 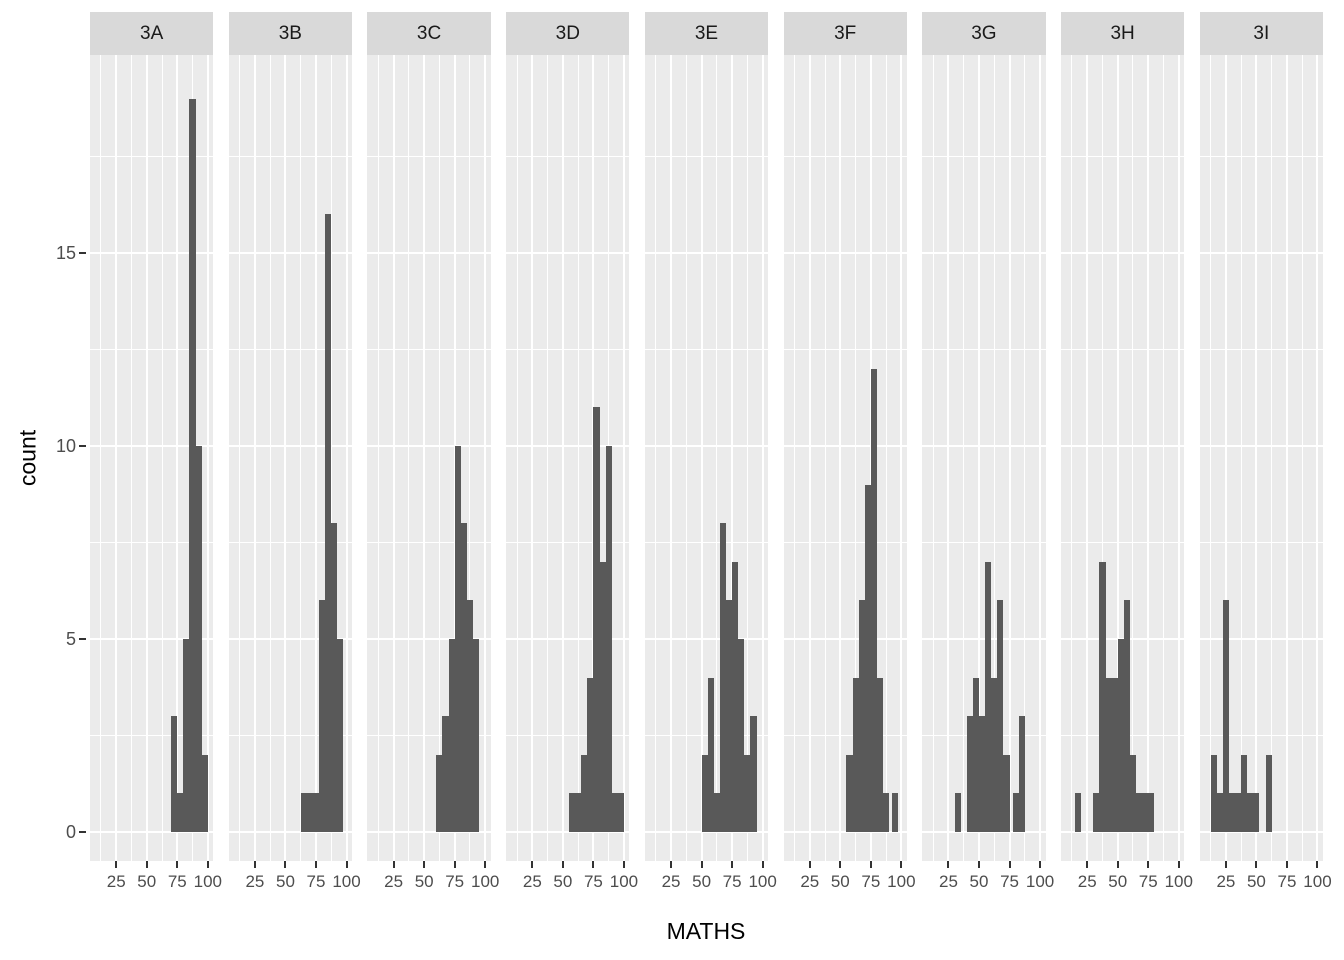 I want to click on facet-strip-label: 3A, so click(x=152, y=33).